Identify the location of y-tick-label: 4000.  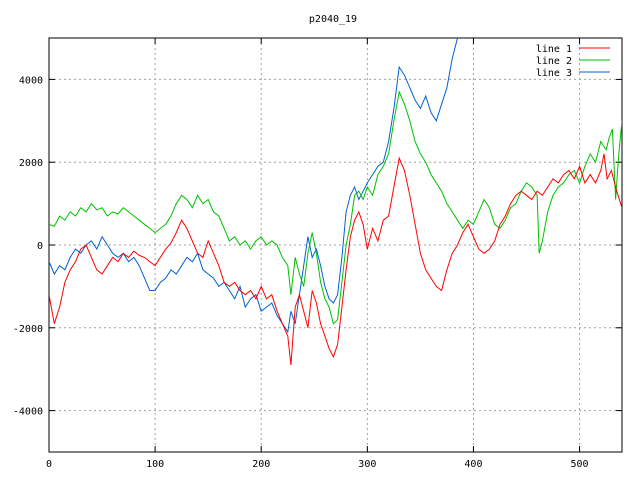
(31, 80).